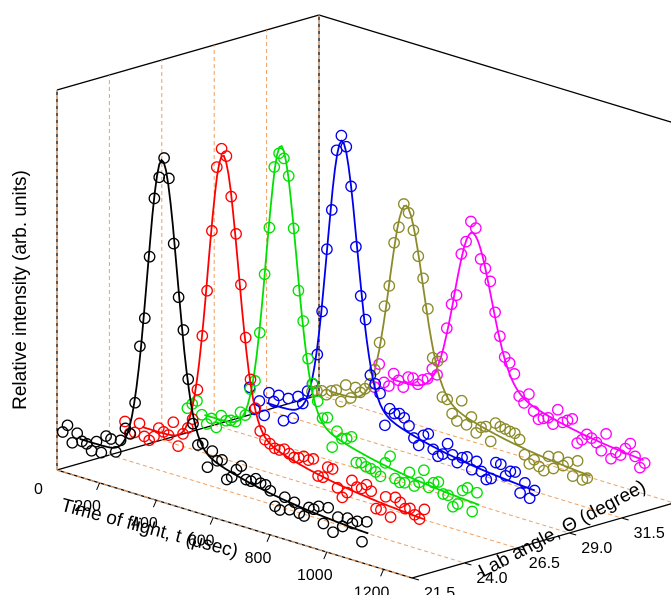 This screenshot has width=671, height=595. Describe the element at coordinates (444, 464) in the screenshot. I see `angle-floor-guide` at that location.